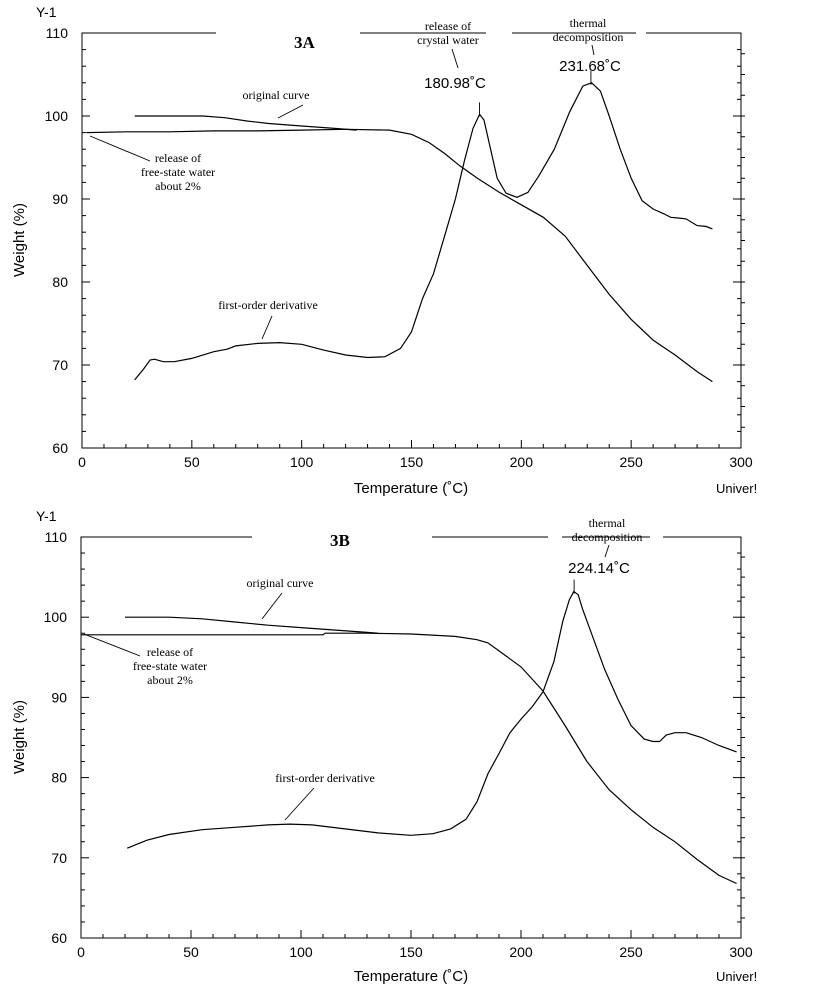 This screenshot has width=830, height=998. I want to click on y-tick-label-3a: 60, so click(60, 448).